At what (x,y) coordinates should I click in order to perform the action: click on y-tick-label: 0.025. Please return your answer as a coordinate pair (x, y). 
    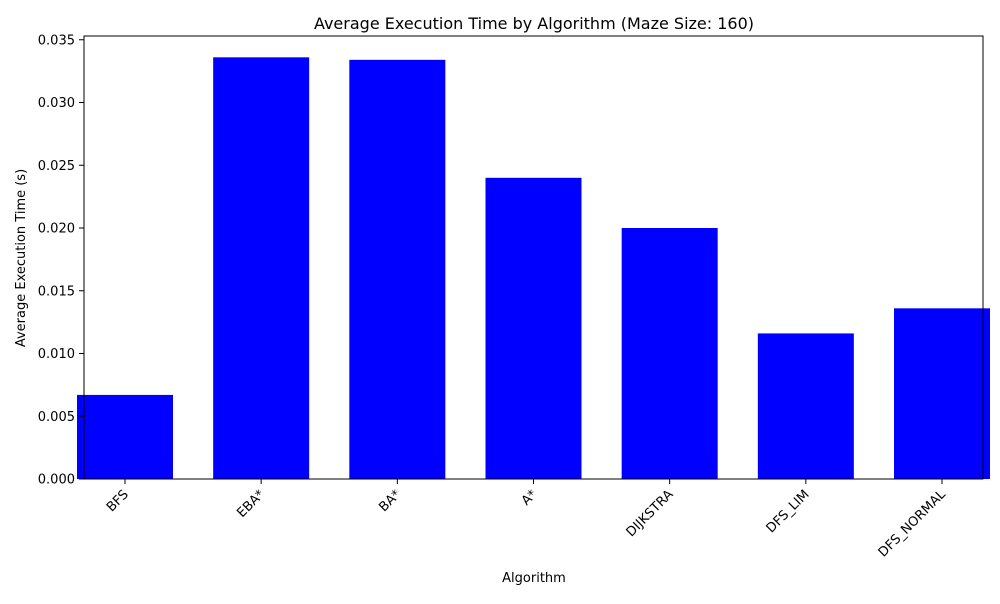
    Looking at the image, I should click on (56, 166).